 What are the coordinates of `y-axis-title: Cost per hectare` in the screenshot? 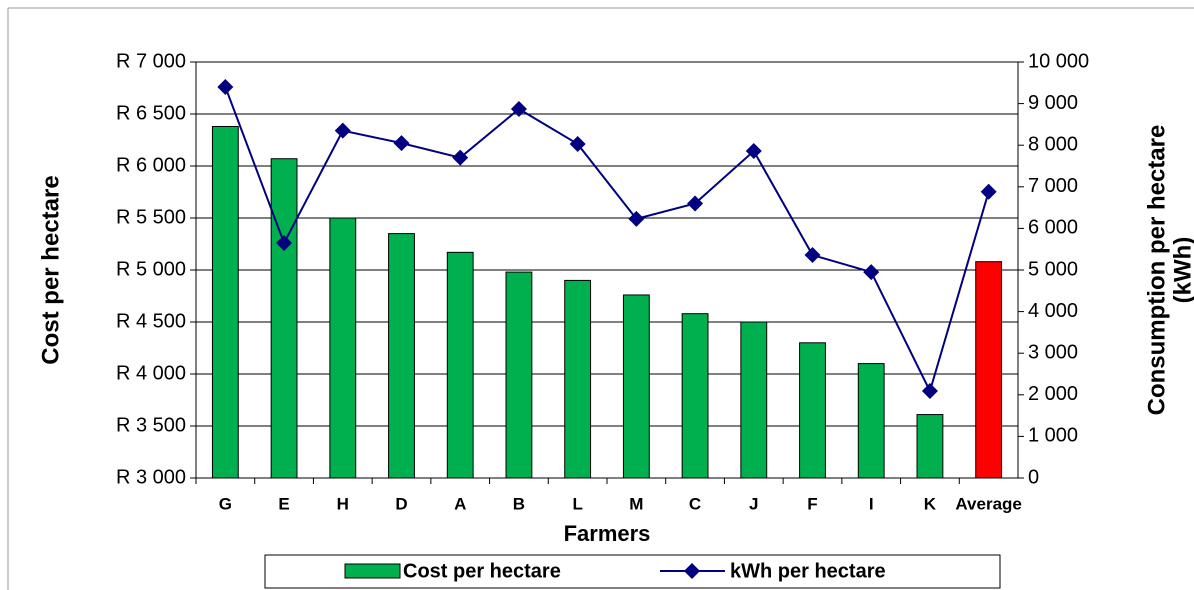 It's located at (50, 269).